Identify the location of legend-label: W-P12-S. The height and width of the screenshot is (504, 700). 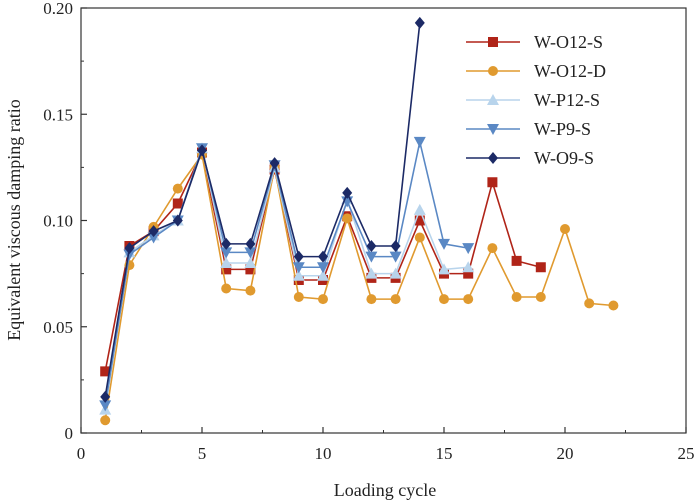
(567, 100).